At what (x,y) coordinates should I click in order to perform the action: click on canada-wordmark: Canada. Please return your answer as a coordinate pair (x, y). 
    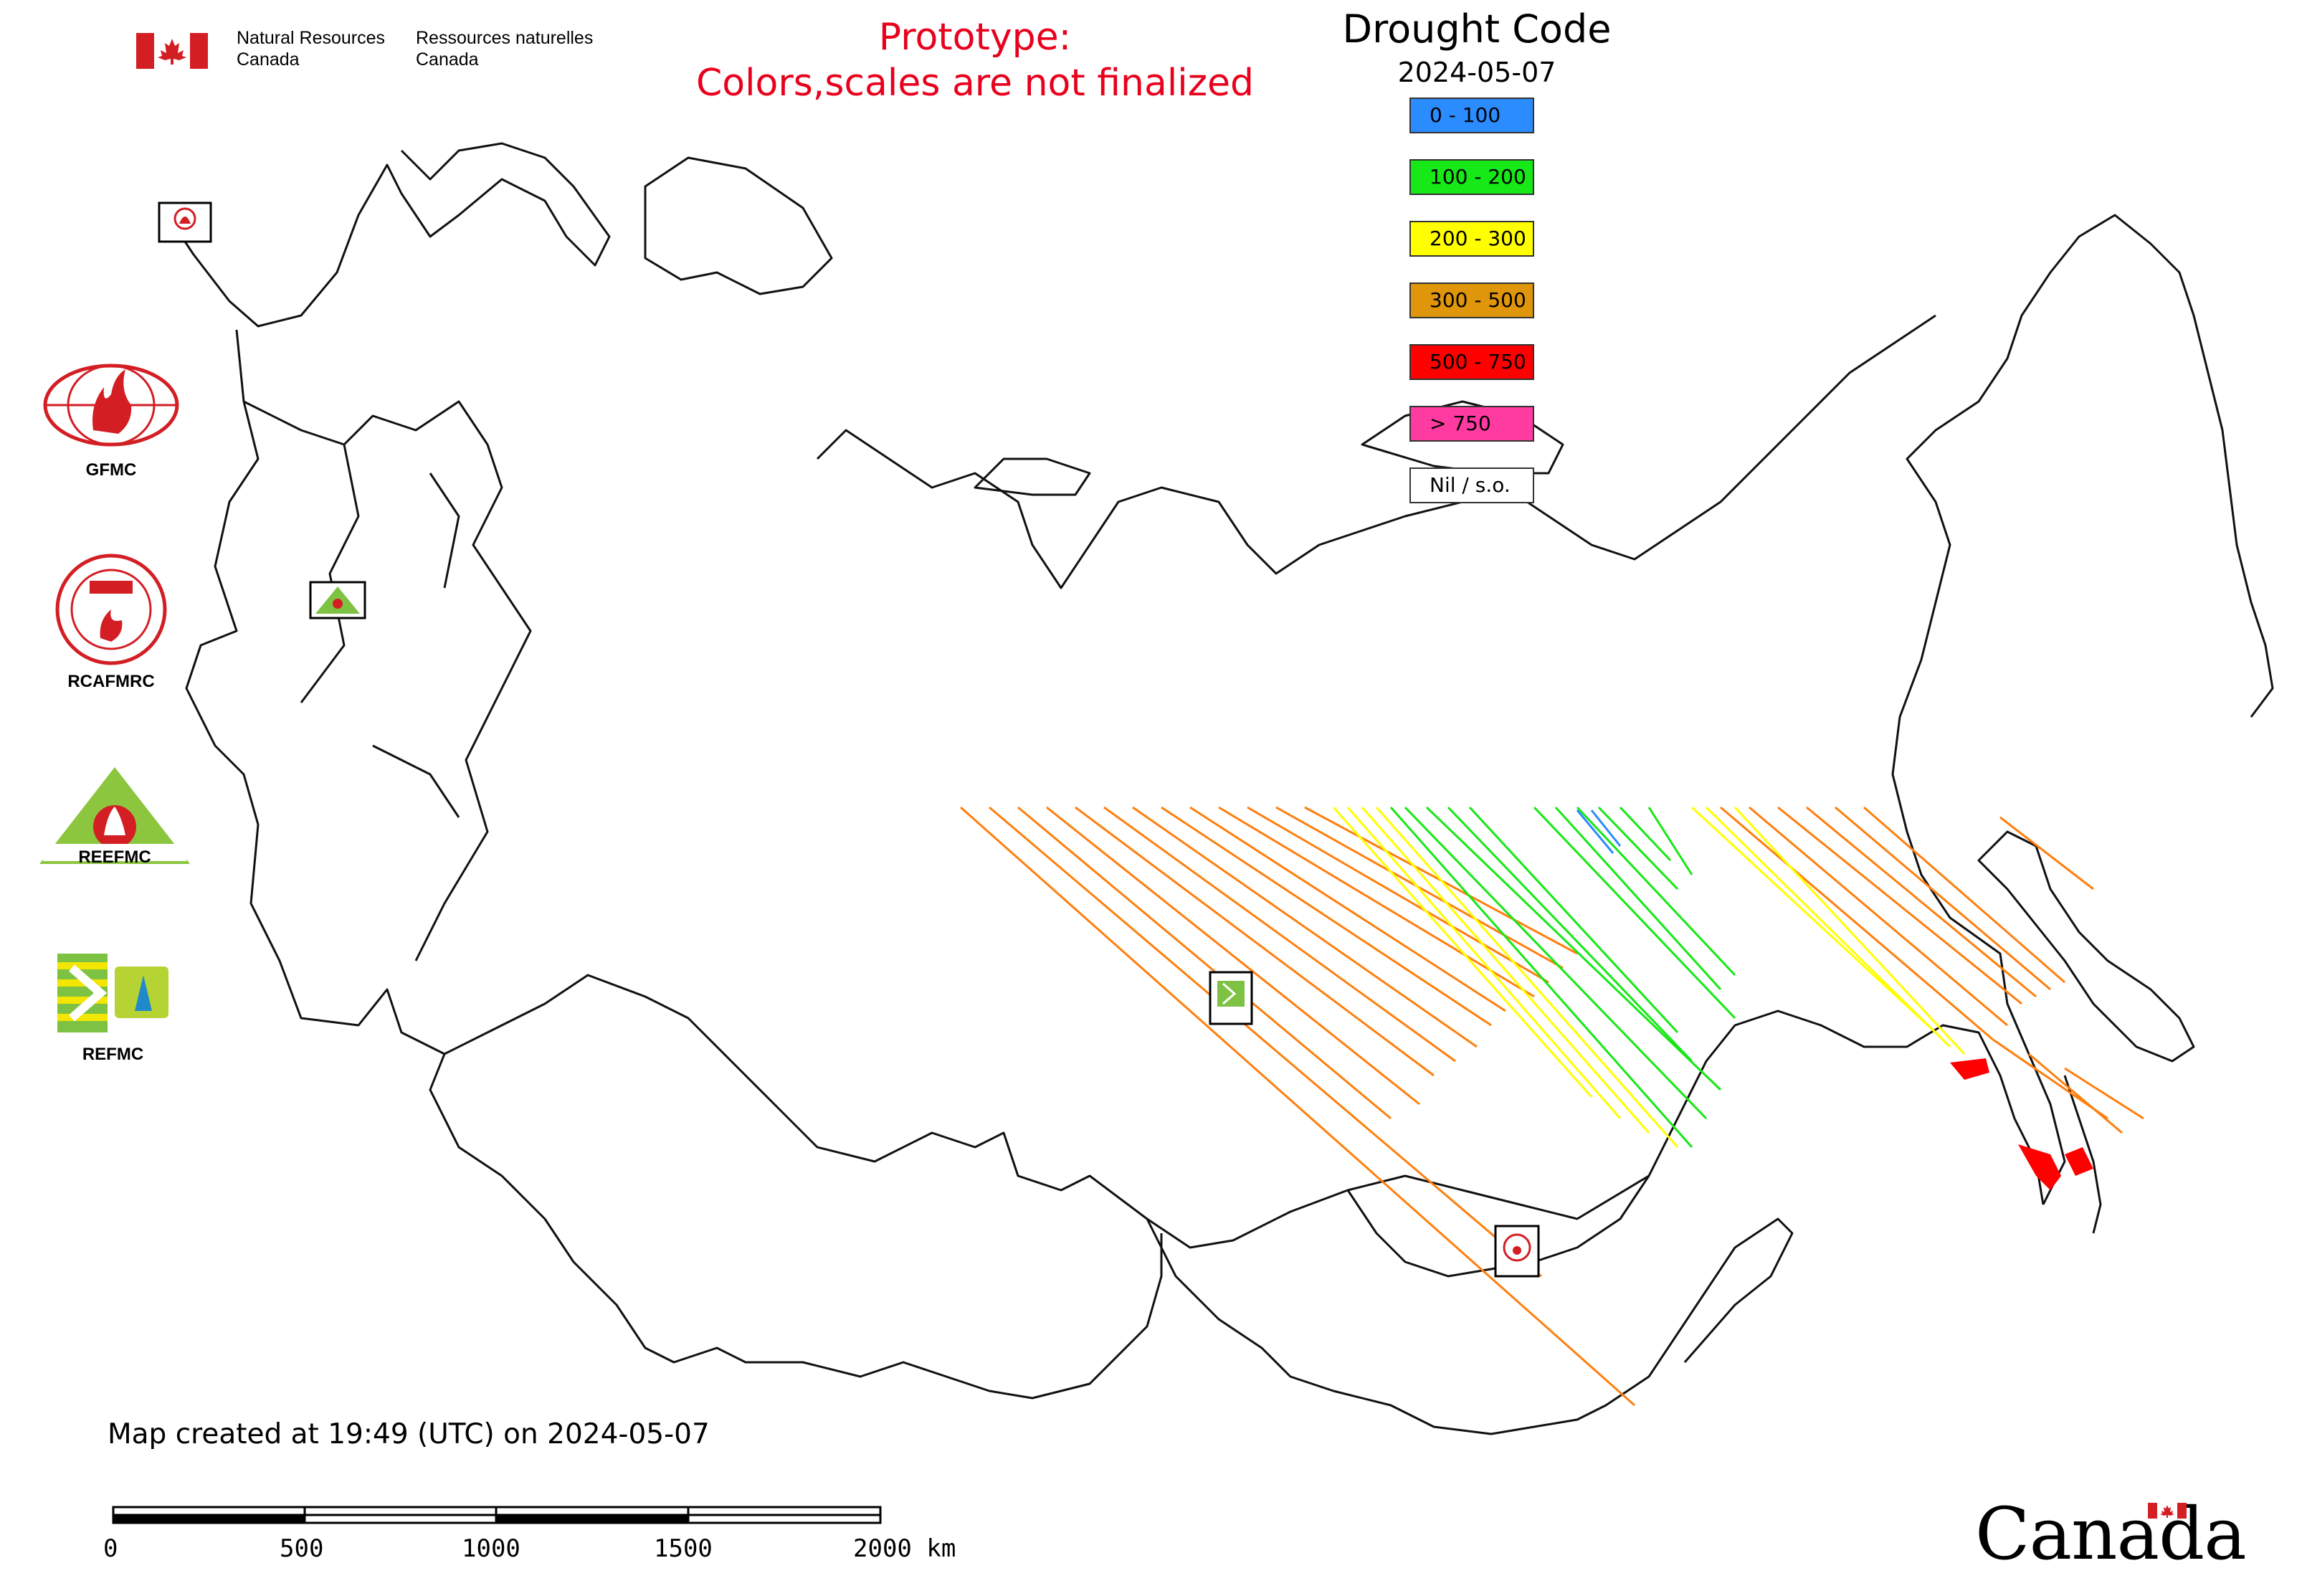
    Looking at the image, I should click on (2111, 1534).